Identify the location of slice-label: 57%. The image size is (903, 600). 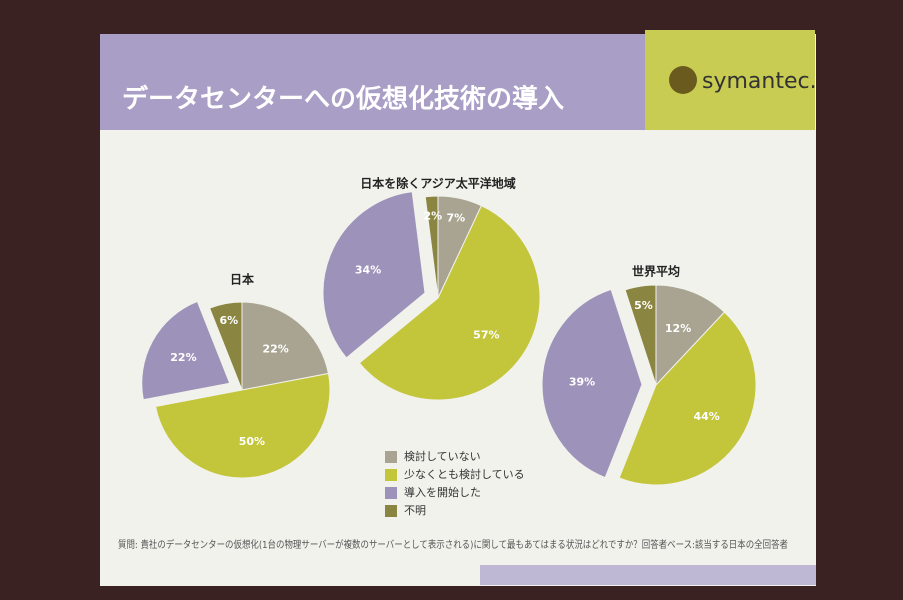
(486, 335).